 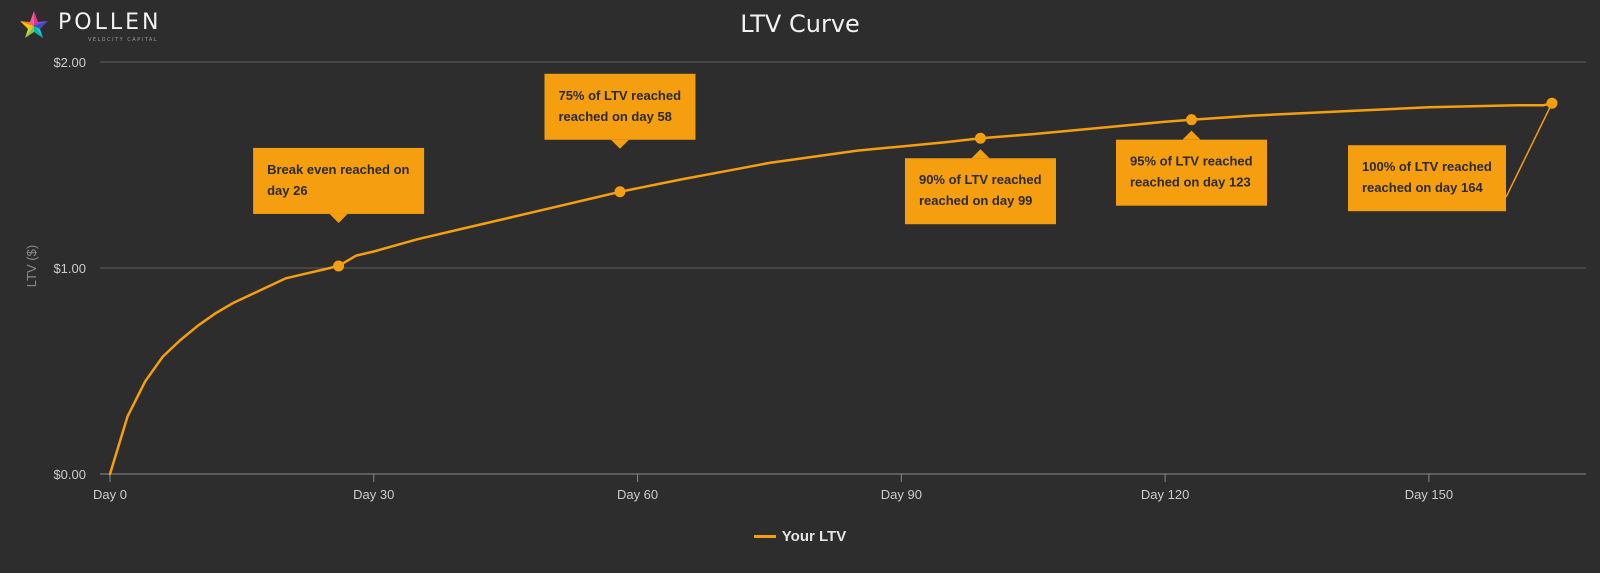 I want to click on legend-label-your-ltv: Your LTV, so click(x=814, y=536).